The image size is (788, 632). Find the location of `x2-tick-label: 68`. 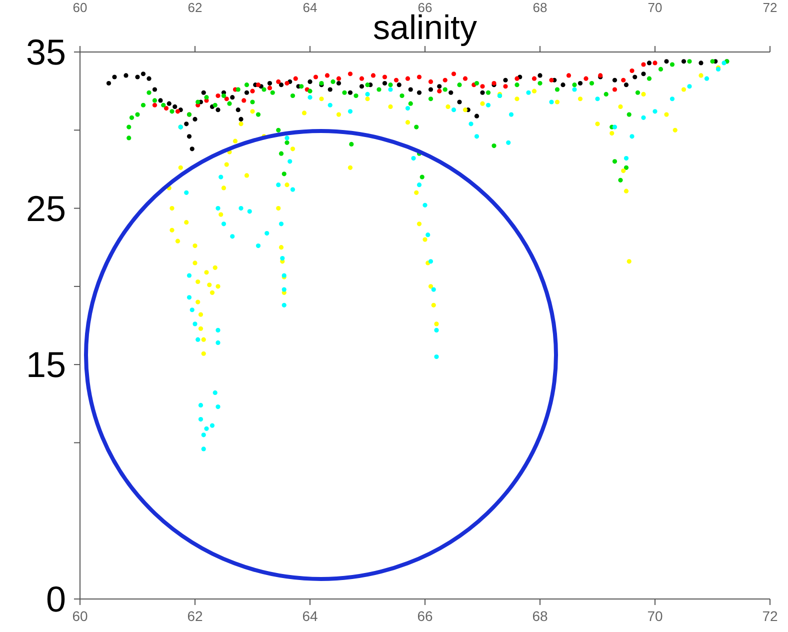

x2-tick-label: 68 is located at coordinates (540, 7).